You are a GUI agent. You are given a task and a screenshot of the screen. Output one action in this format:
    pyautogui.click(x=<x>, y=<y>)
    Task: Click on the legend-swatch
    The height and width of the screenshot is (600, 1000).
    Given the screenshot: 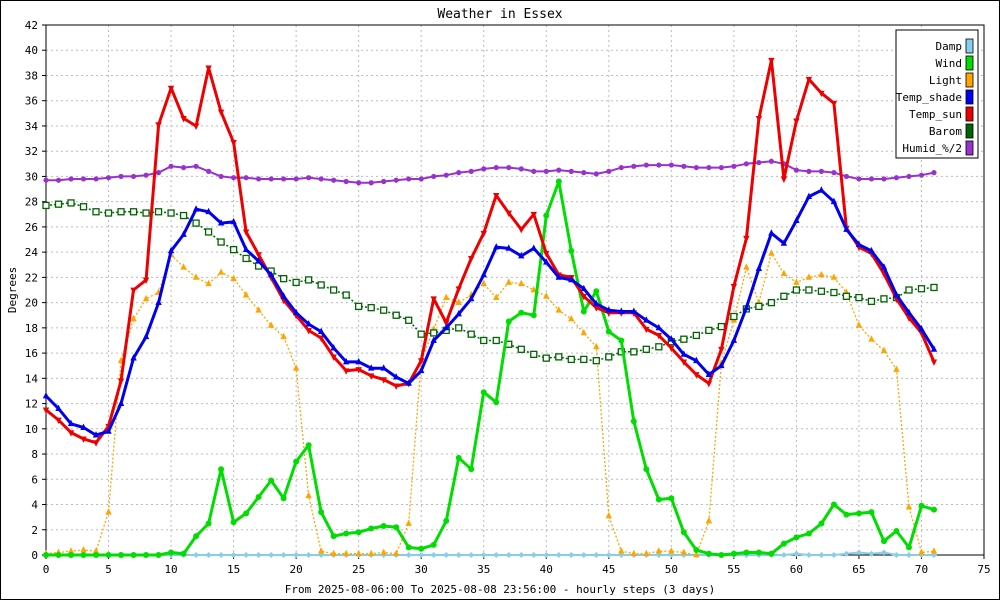 What is the action you would take?
    pyautogui.click(x=969, y=97)
    